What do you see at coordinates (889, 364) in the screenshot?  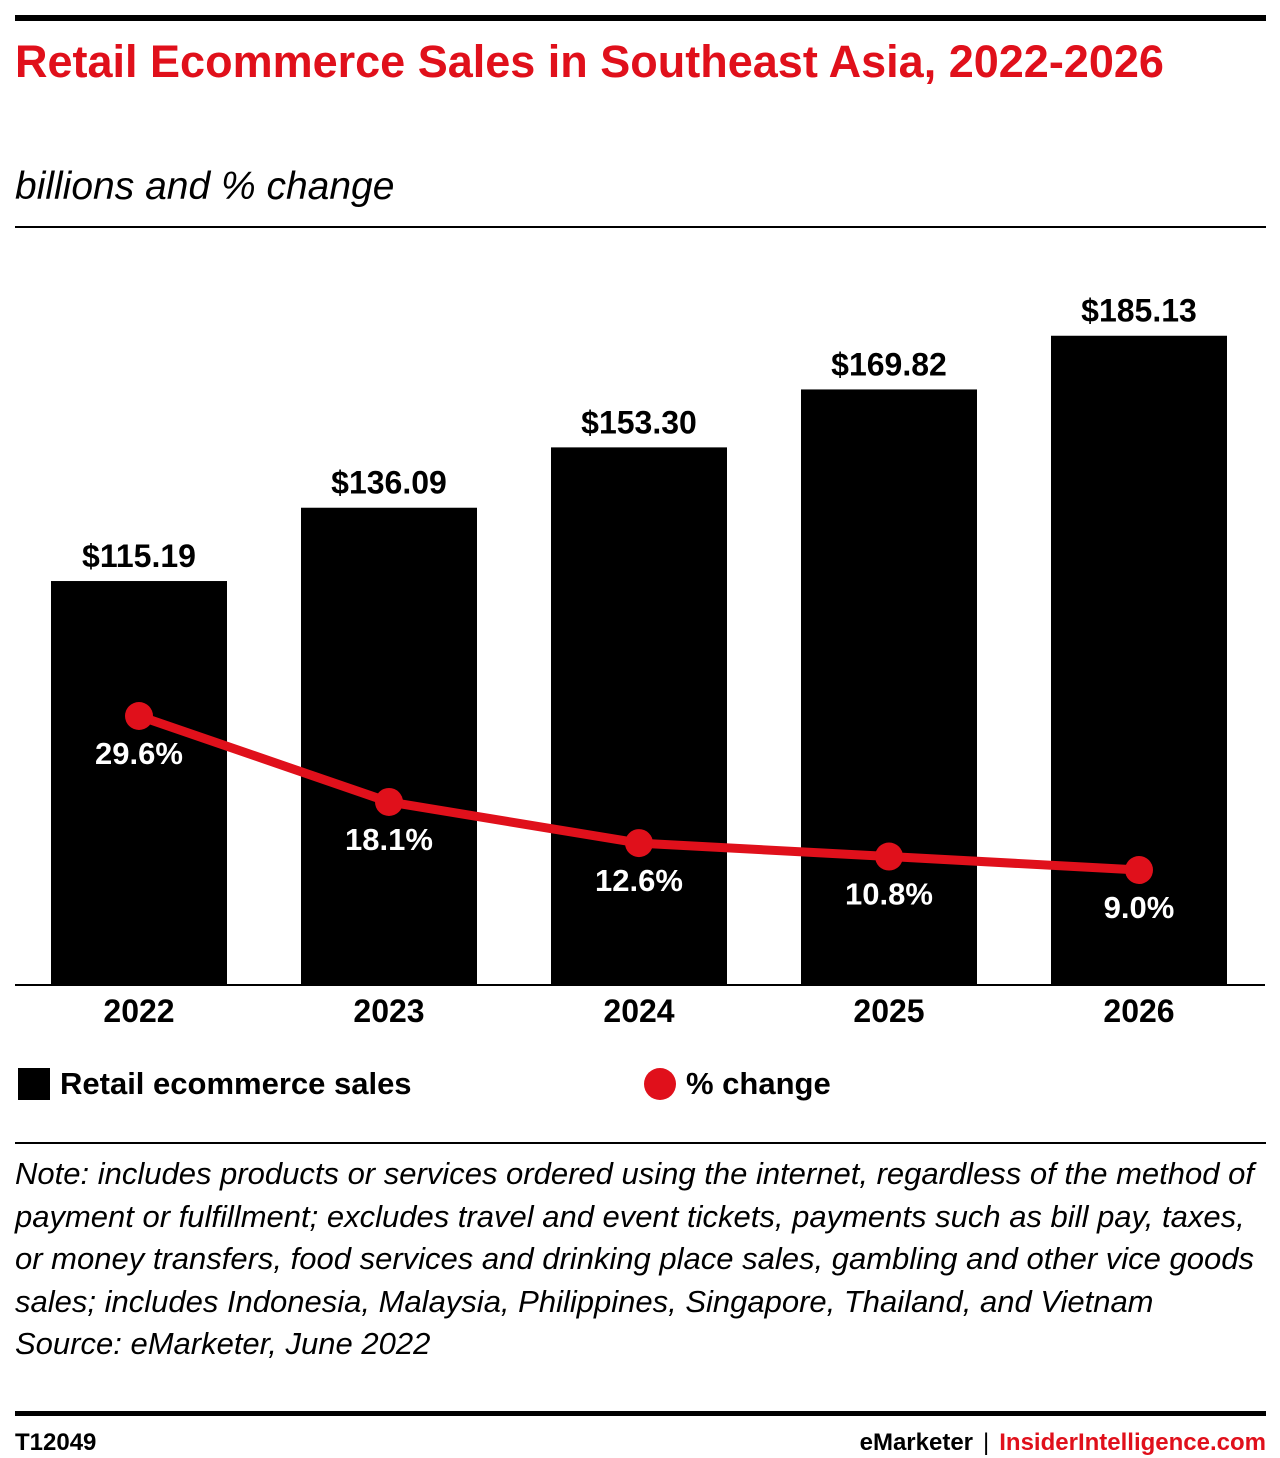 I see `bar-value-label-2025: $169.82` at bounding box center [889, 364].